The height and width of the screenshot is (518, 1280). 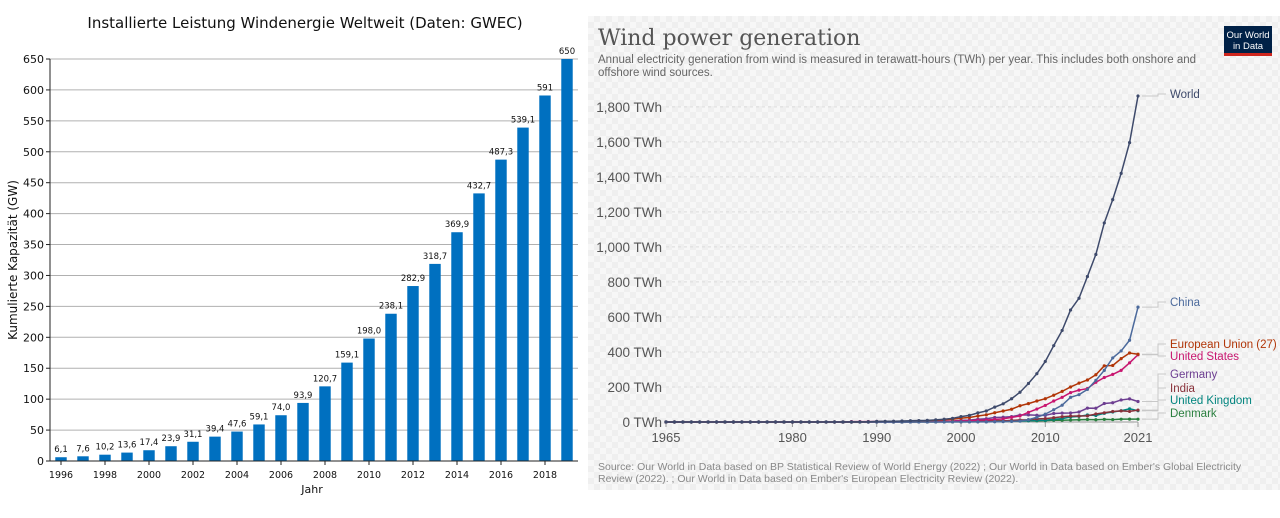 I want to click on line-x-tick-label: 1990, so click(x=876, y=437).